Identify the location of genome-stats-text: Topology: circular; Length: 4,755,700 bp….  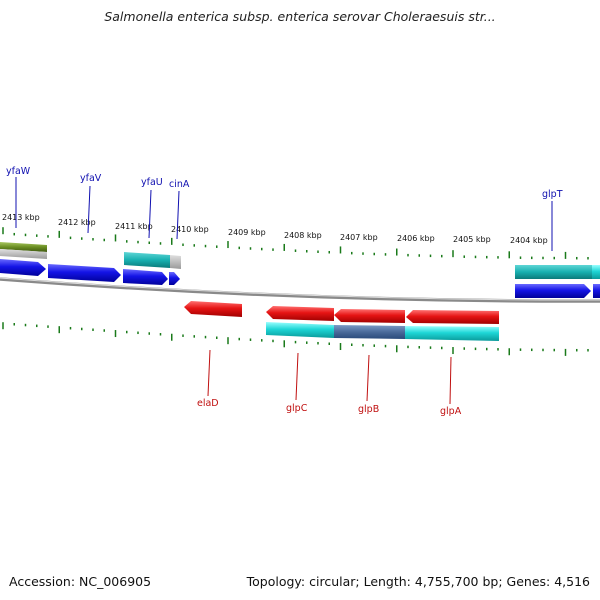
(418, 581).